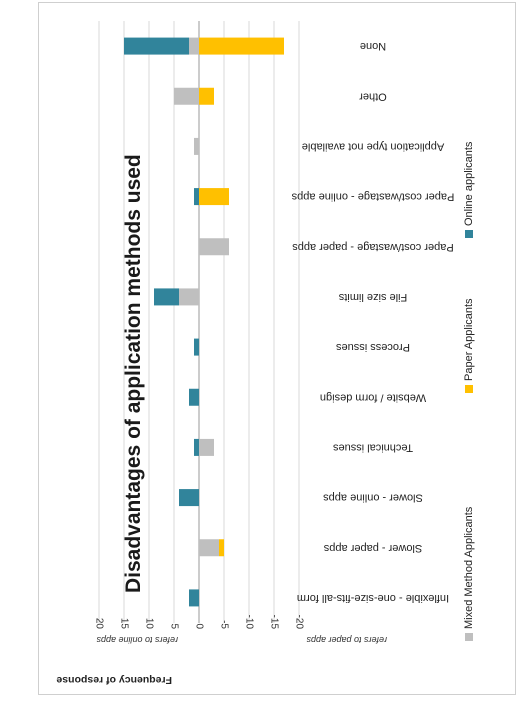 The width and height of the screenshot is (524, 702). I want to click on legend-label-mixed: Mixed Method Applicants, so click(469, 567).